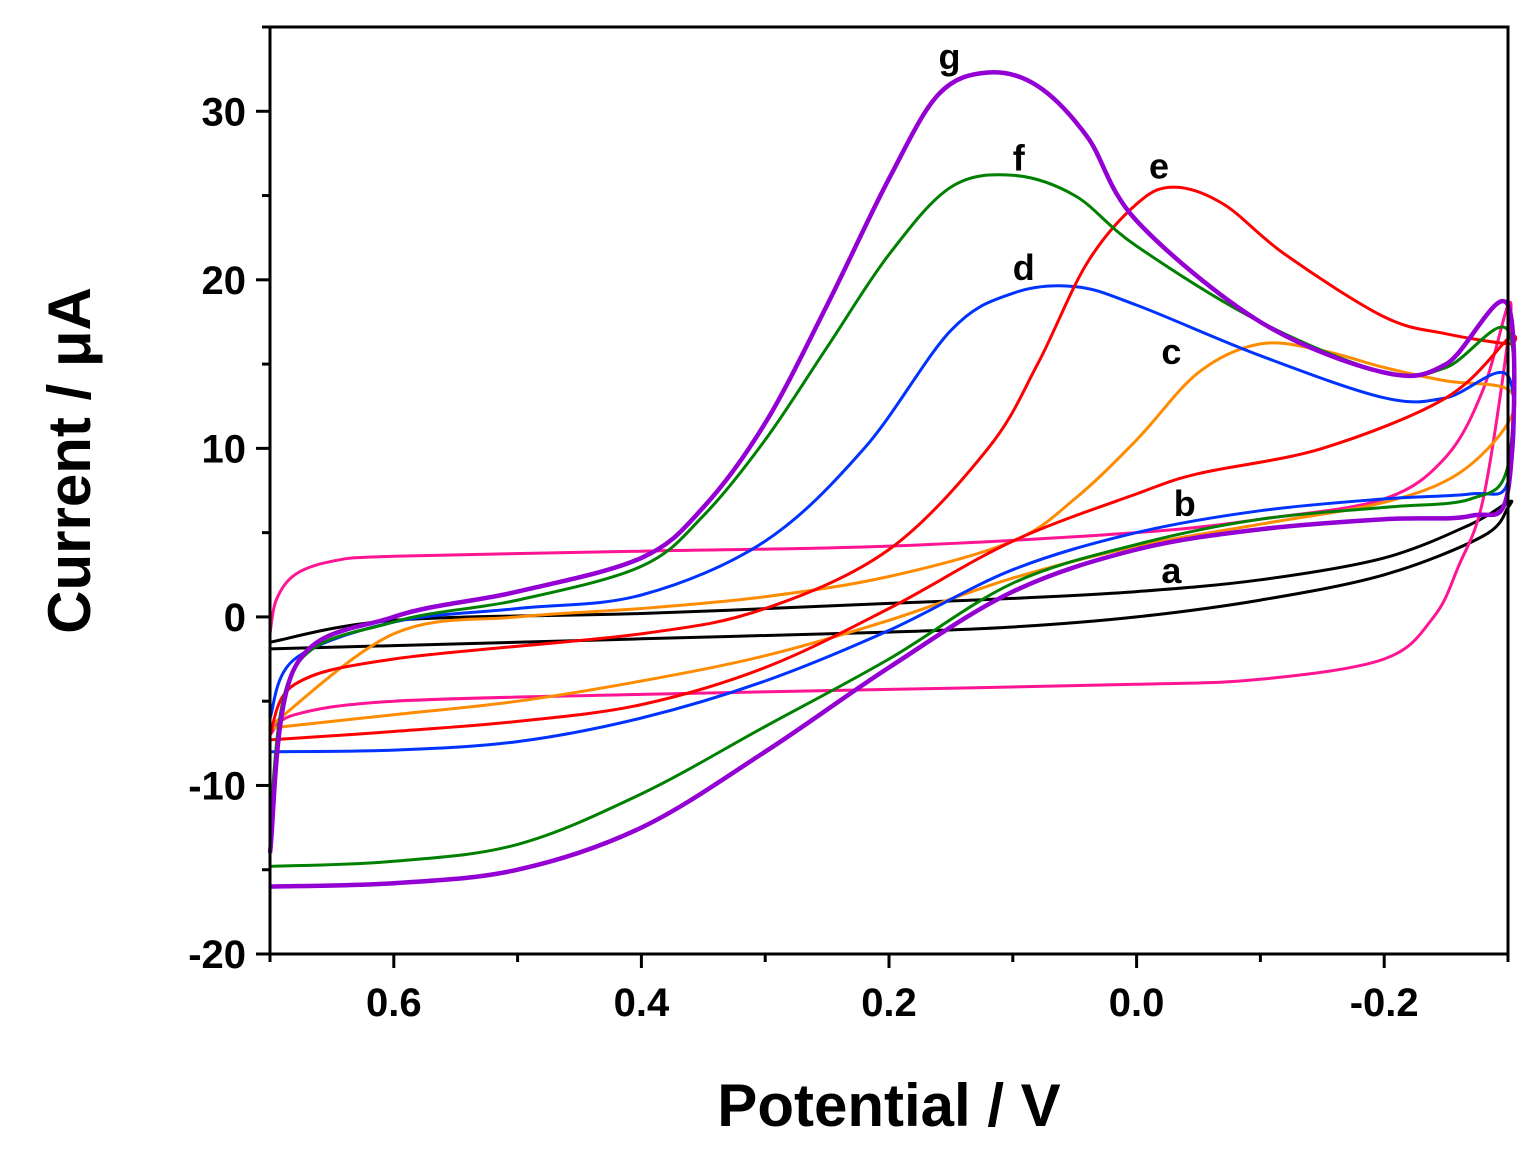 This screenshot has height=1150, width=1537. I want to click on x-axis-title: Potential / V, so click(888, 1105).